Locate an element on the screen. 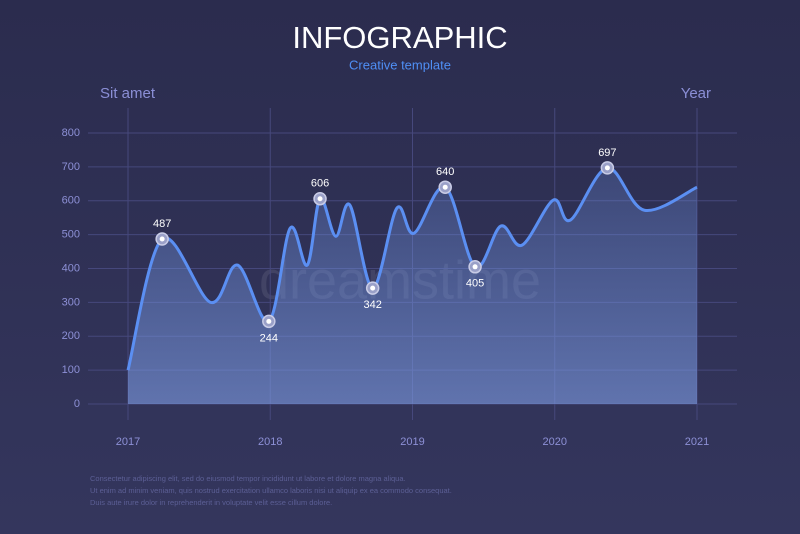 The height and width of the screenshot is (534, 800). y-tick-label: 100 is located at coordinates (71, 370).